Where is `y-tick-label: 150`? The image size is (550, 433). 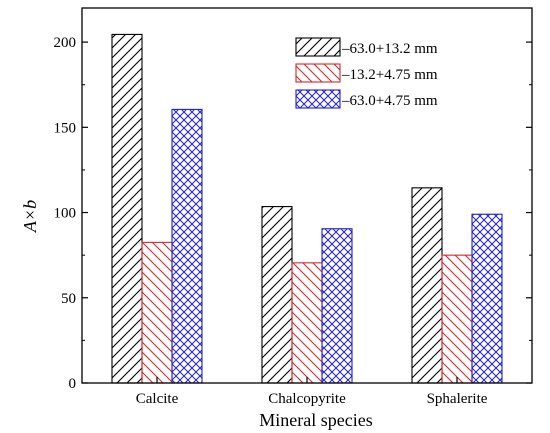
y-tick-label: 150 is located at coordinates (65, 128).